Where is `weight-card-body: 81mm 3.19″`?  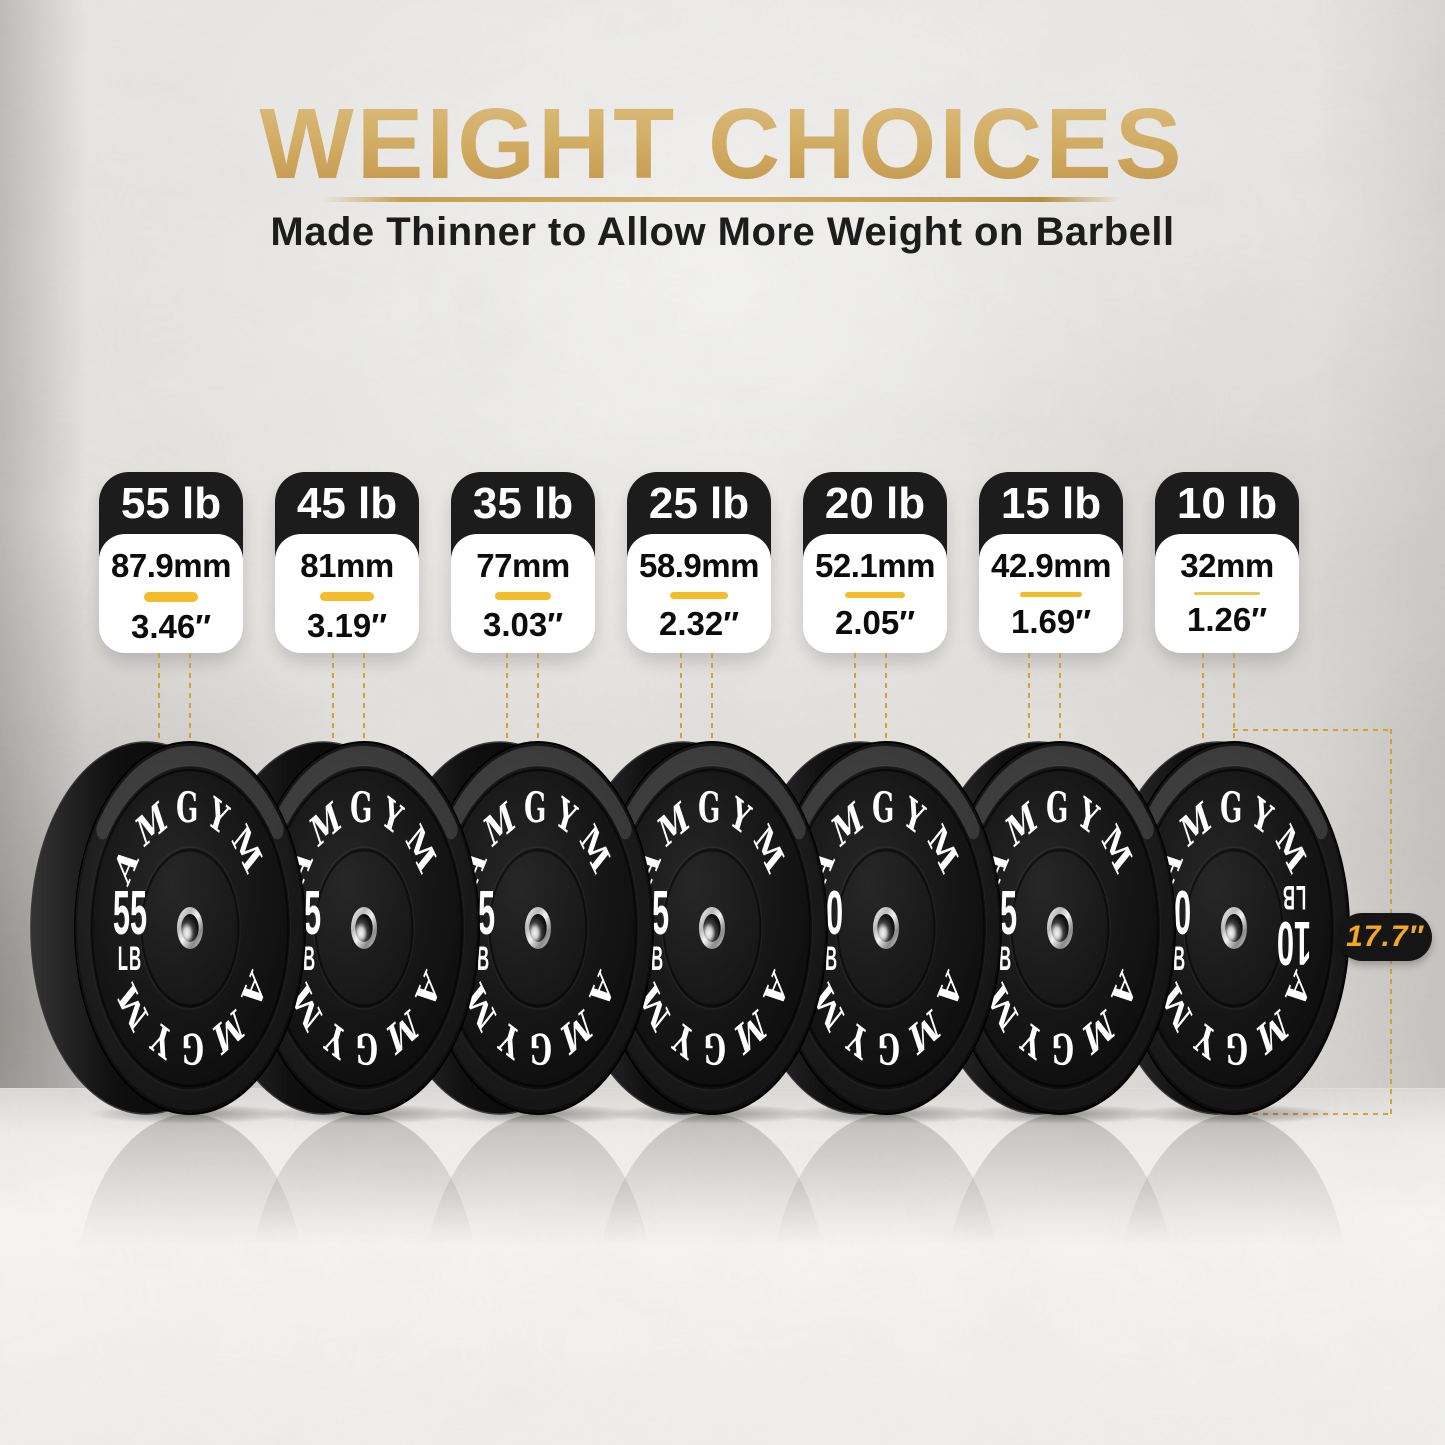
weight-card-body: 81mm 3.19″ is located at coordinates (347, 593).